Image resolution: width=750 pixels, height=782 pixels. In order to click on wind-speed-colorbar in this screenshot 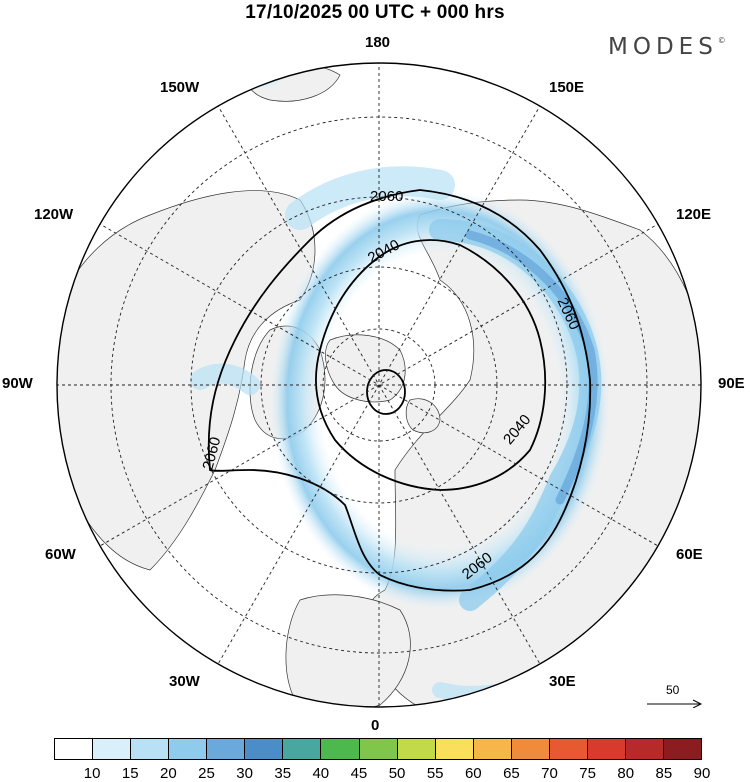, I will do `click(378, 749)`.